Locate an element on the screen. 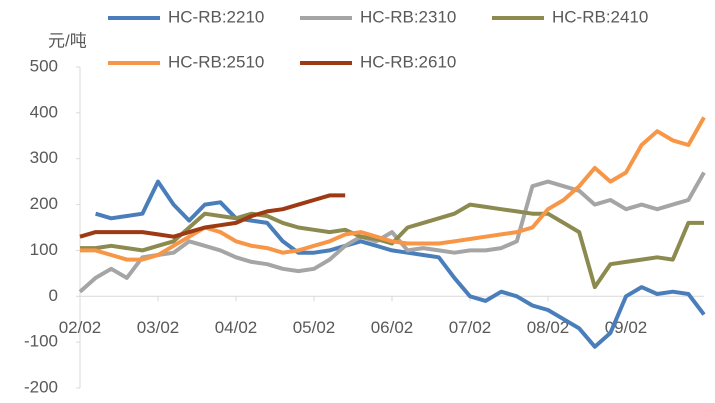 This screenshot has height=403, width=715. y-tick-label: 400 is located at coordinates (44, 111).